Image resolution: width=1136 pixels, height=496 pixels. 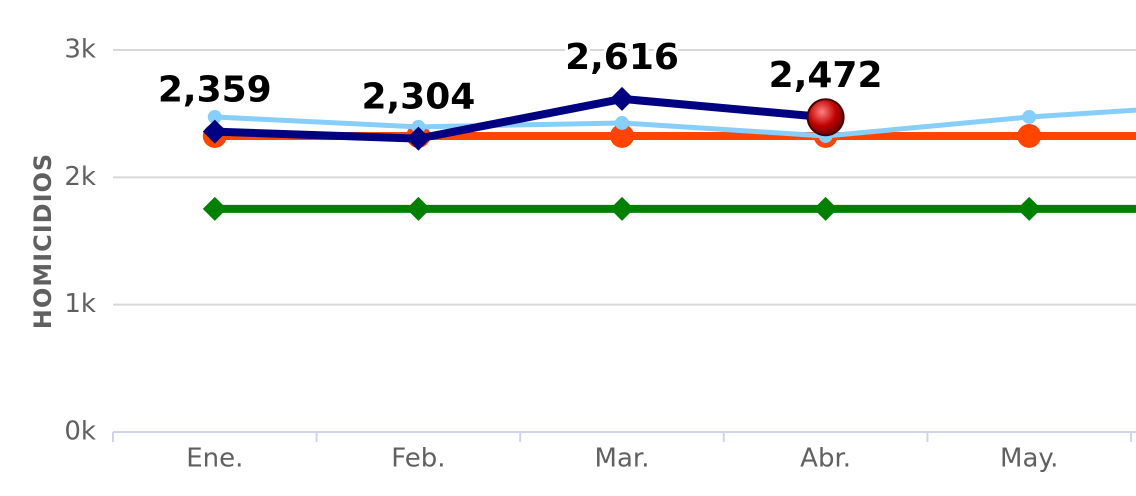 I want to click on y-tick-label: 2k, so click(x=80, y=177).